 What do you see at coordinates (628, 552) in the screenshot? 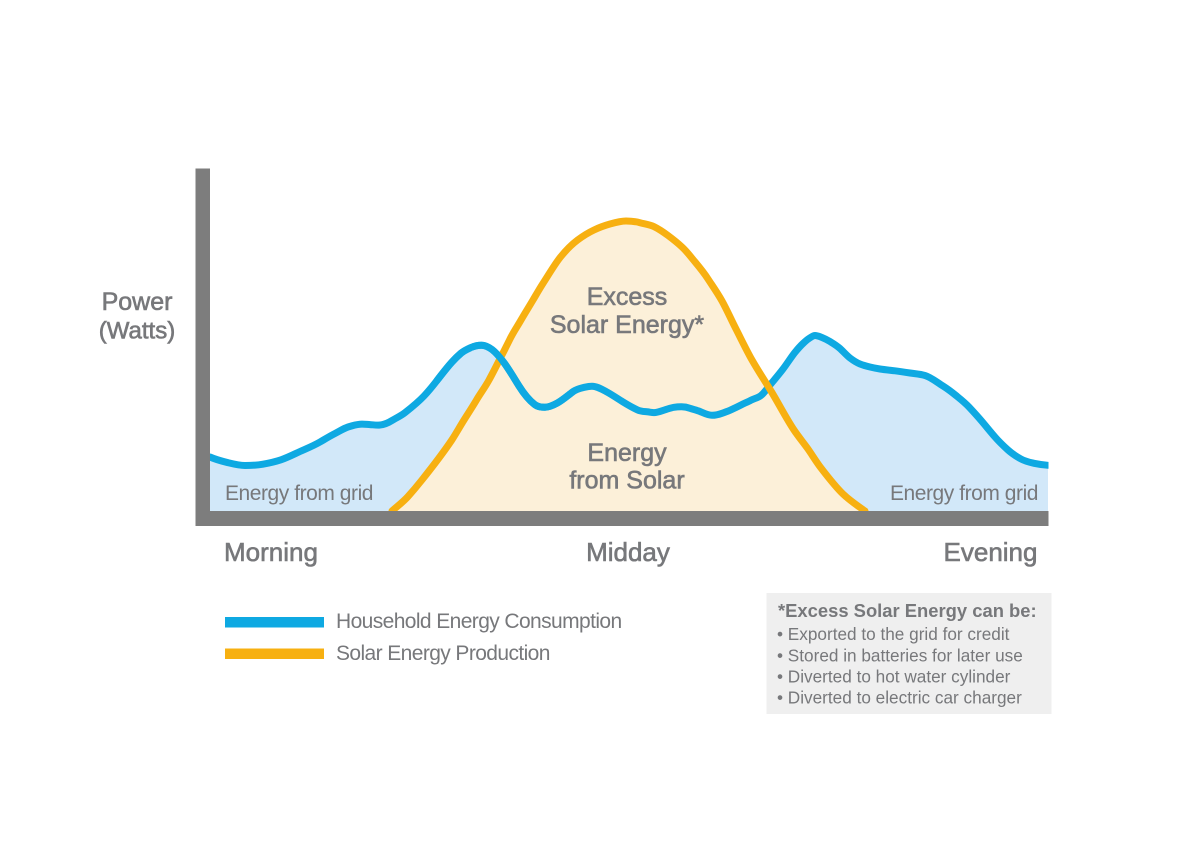
I see `svg-text: Midday` at bounding box center [628, 552].